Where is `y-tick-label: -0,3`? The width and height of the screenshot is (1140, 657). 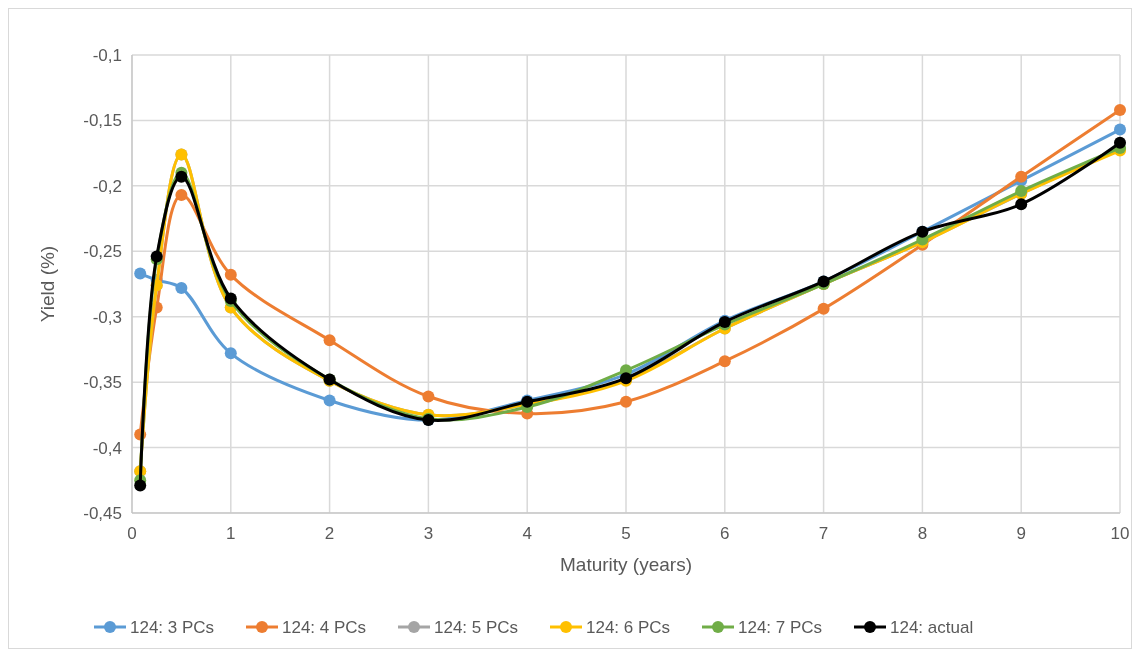 y-tick-label: -0,3 is located at coordinates (107, 317).